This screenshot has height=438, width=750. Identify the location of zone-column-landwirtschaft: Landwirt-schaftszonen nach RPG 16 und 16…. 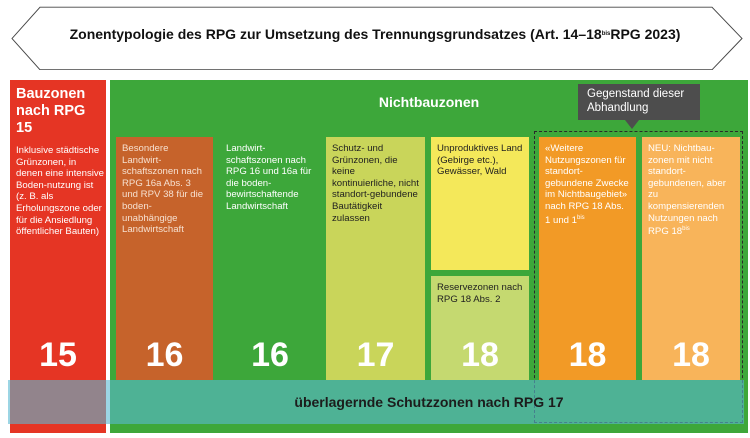
(272, 258).